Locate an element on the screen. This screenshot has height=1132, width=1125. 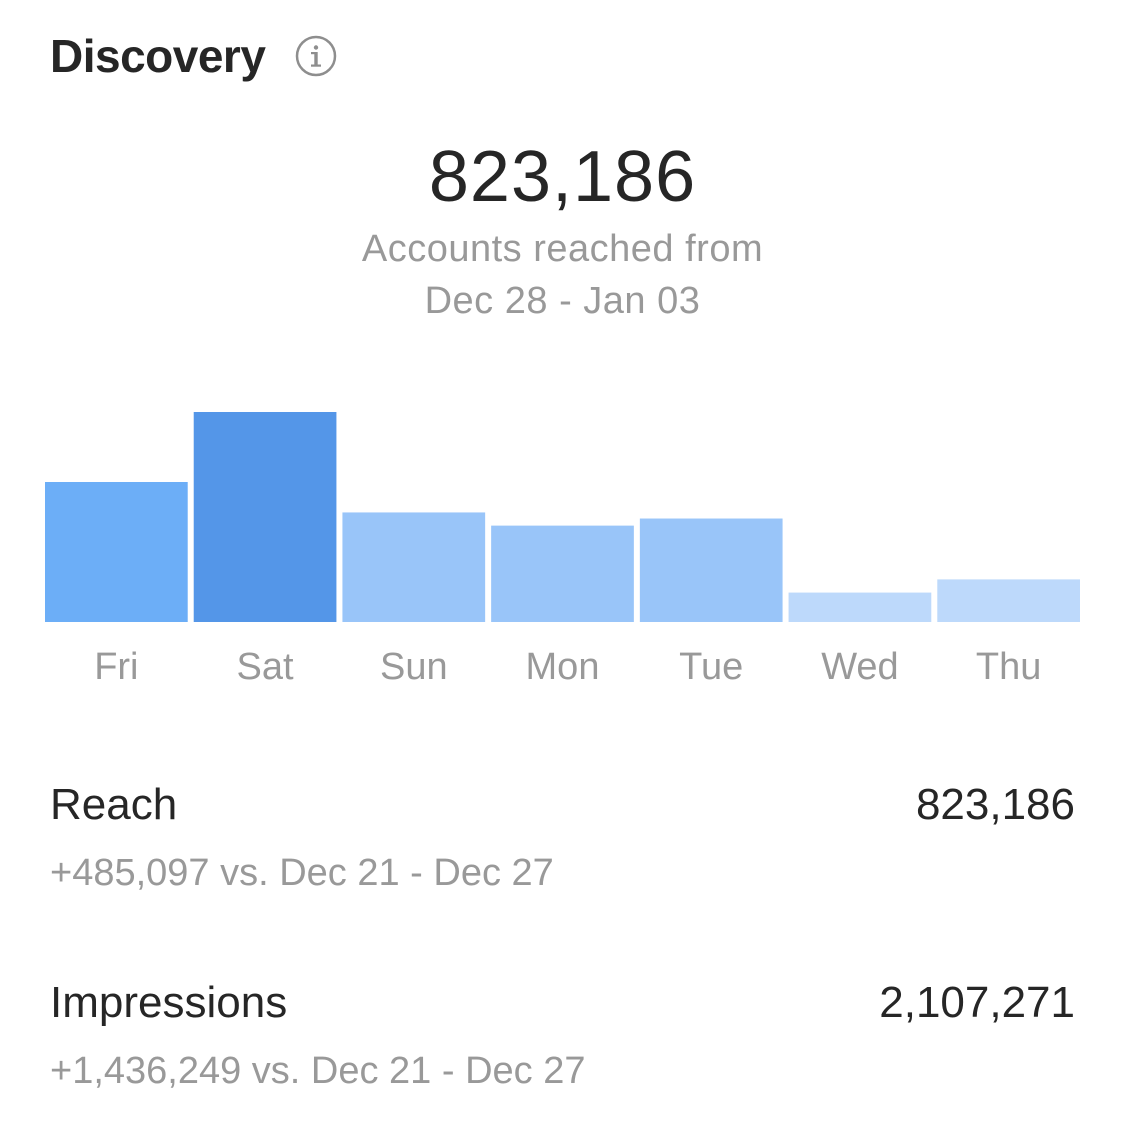
tick-label-tue: Tue is located at coordinates (711, 667).